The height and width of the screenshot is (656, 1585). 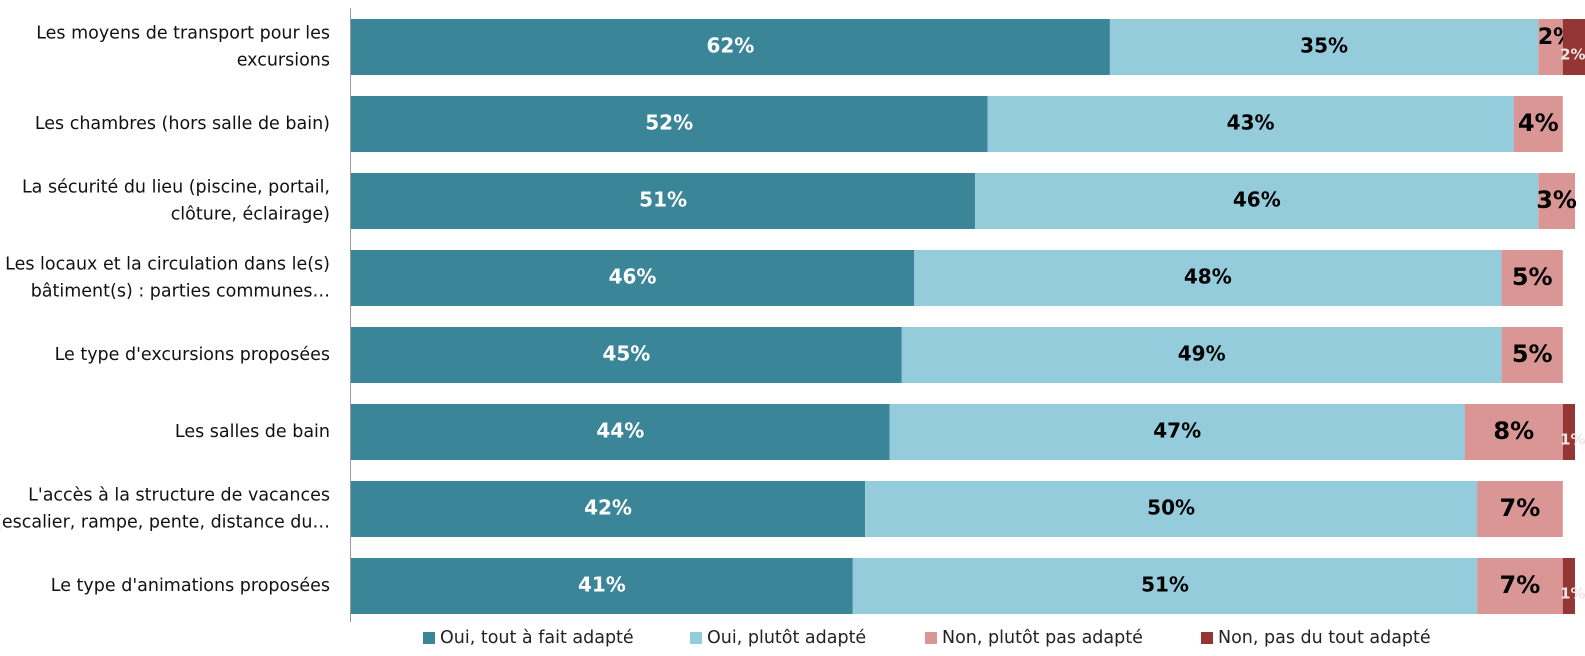 I want to click on data-label: 42%, so click(x=608, y=508).